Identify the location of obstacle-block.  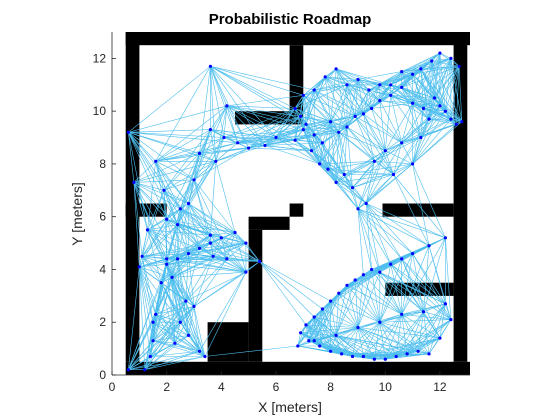
(418, 210).